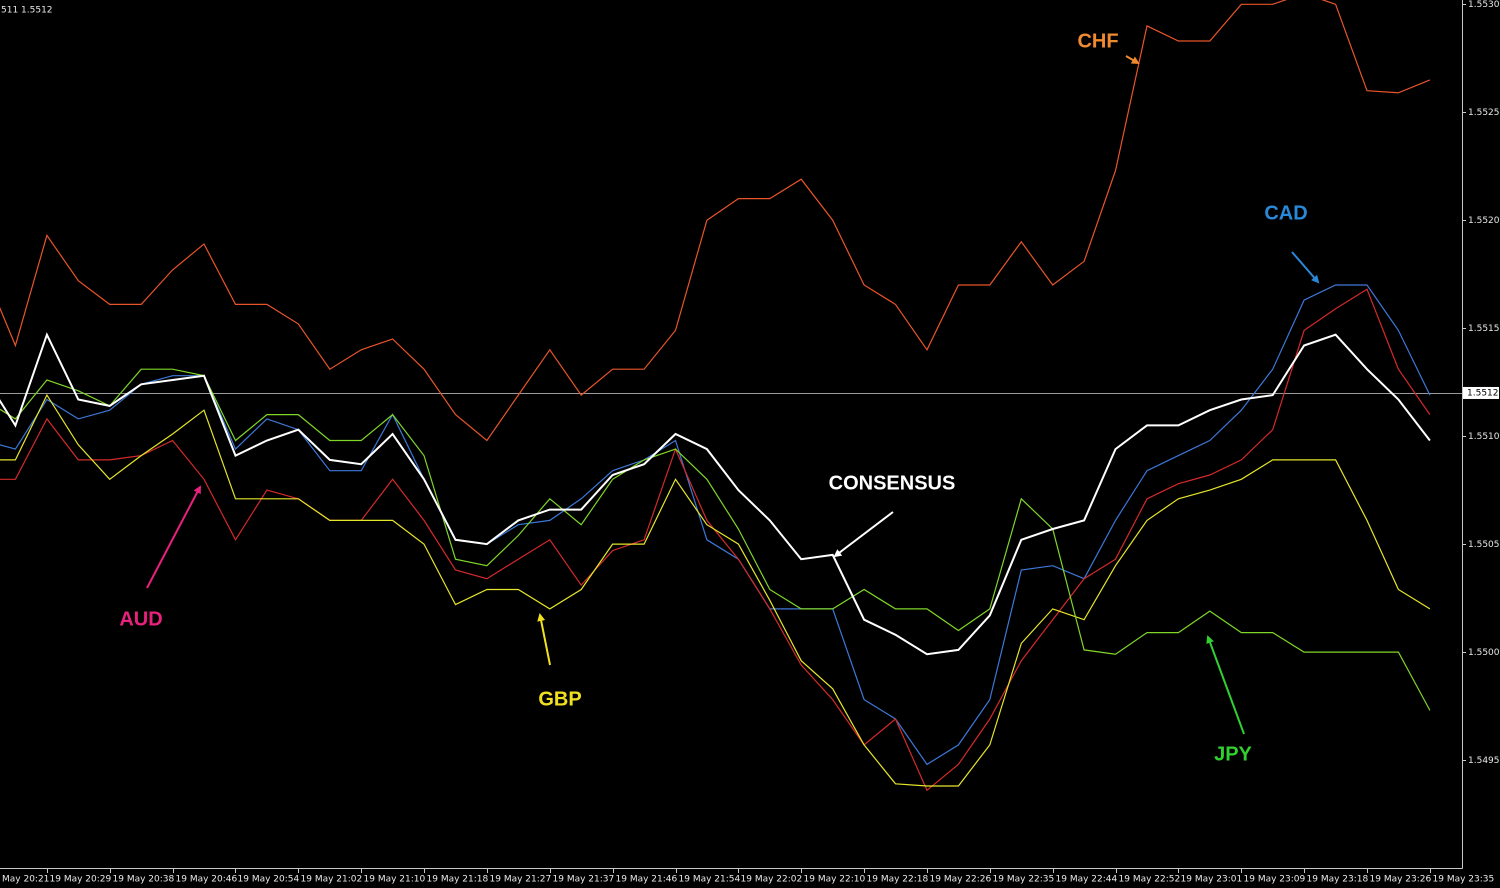  Describe the element at coordinates (1484, 113) in the screenshot. I see `y-tick-label: 1.5525` at that location.